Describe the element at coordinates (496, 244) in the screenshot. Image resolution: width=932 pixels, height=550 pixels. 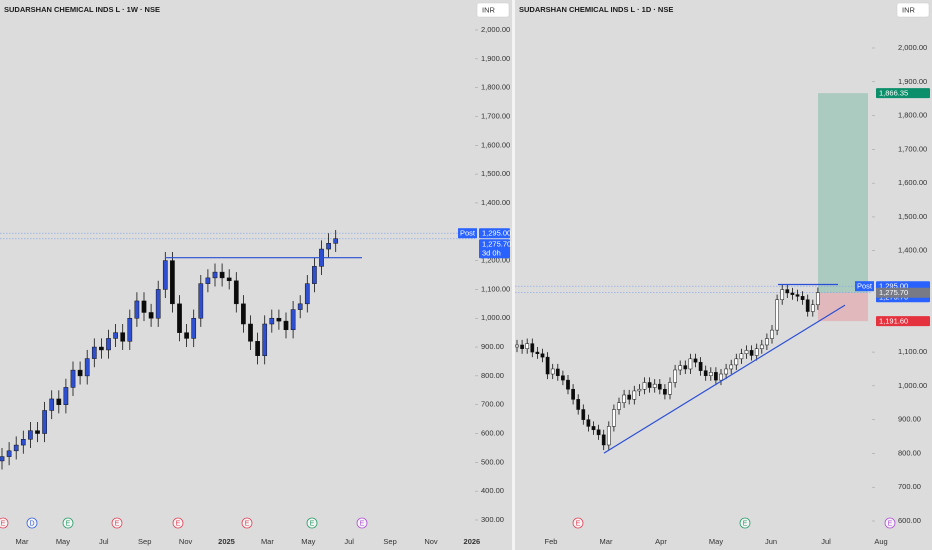
I see `price-last-label: 1,275.70` at that location.